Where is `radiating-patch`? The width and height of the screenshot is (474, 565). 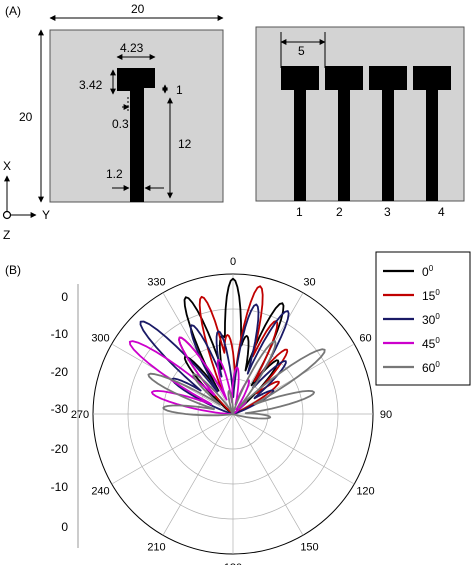 radiating-patch is located at coordinates (136, 79).